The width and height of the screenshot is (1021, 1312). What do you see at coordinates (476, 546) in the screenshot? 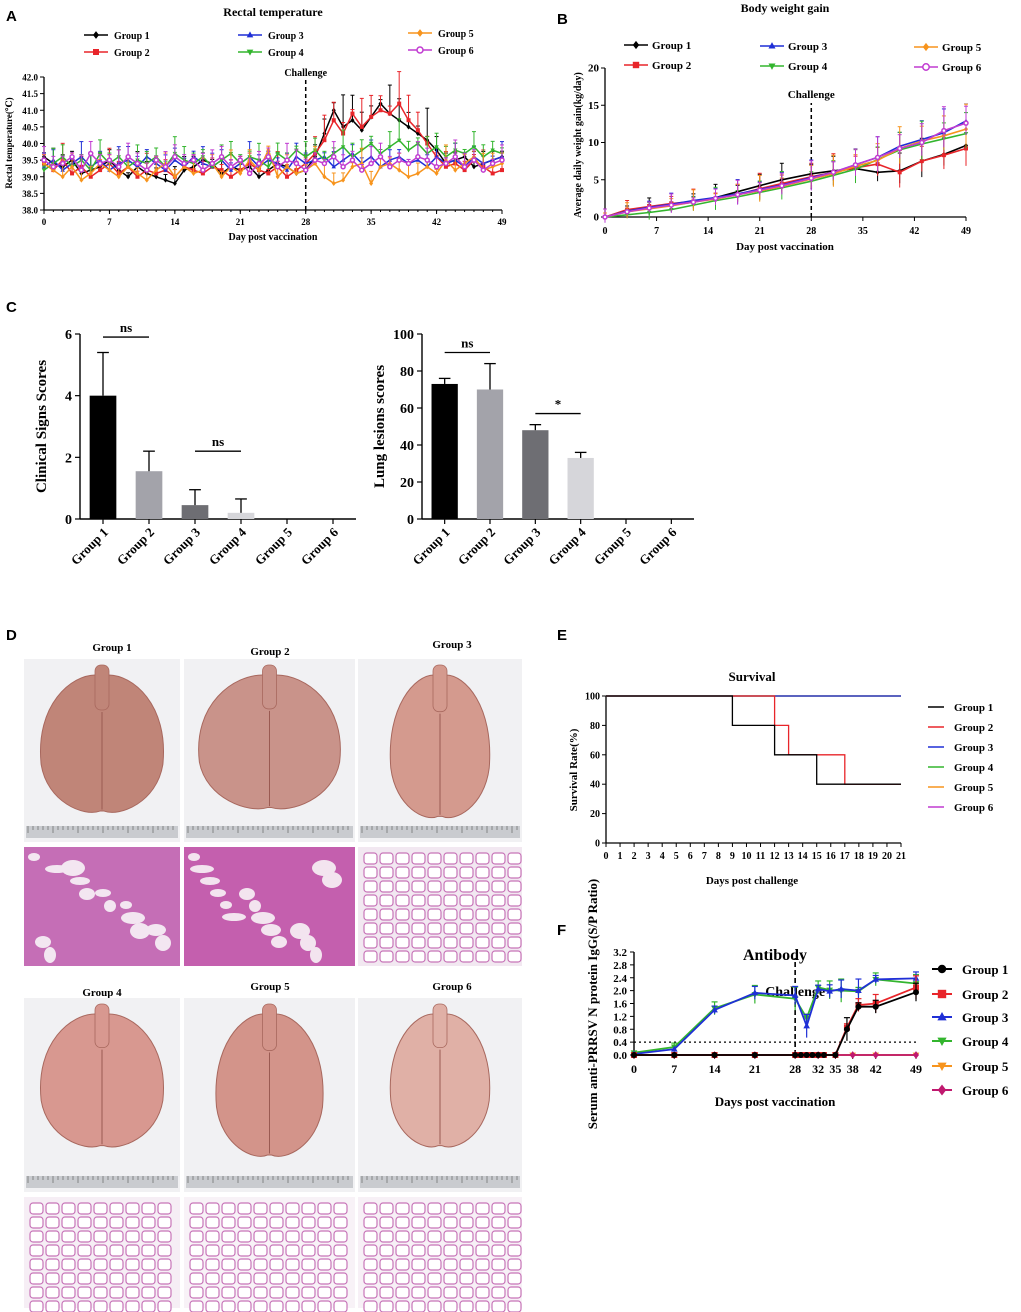
I see `x-tick-label: Group 2` at bounding box center [476, 546].